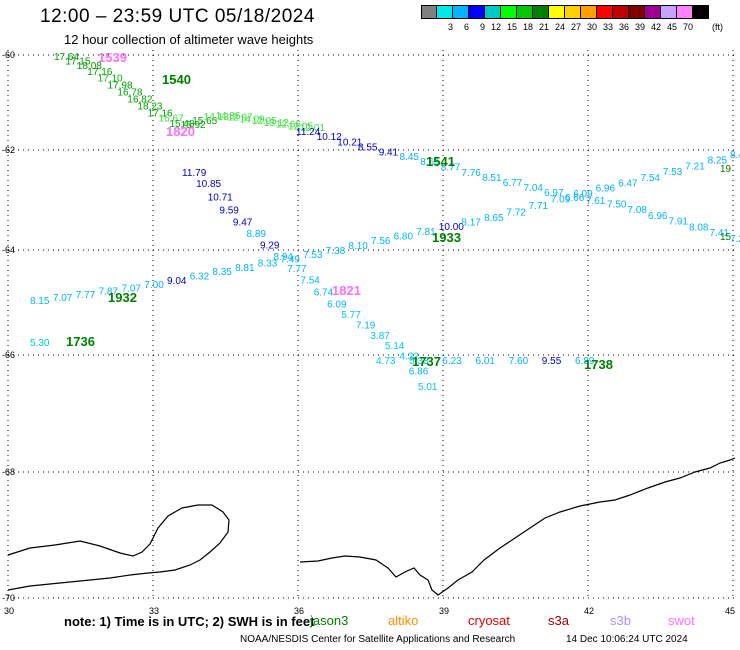 This screenshot has height=650, width=740. I want to click on swh-value: 12.97, so click(240, 118).